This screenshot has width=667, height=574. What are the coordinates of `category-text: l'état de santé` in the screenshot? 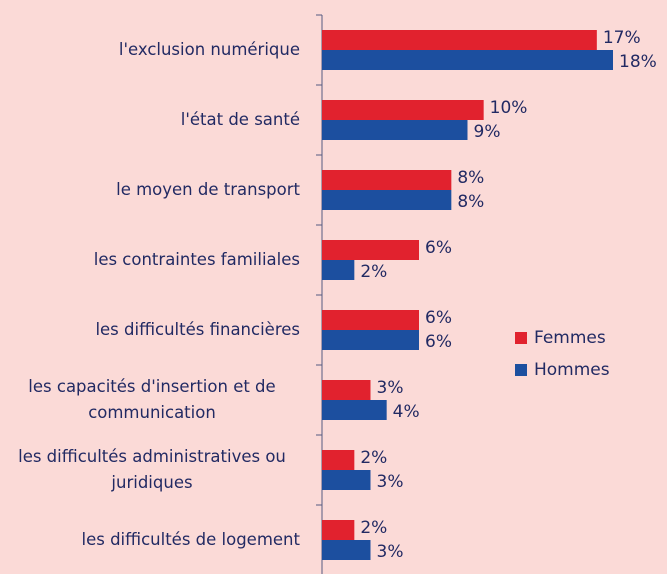 It's located at (240, 119).